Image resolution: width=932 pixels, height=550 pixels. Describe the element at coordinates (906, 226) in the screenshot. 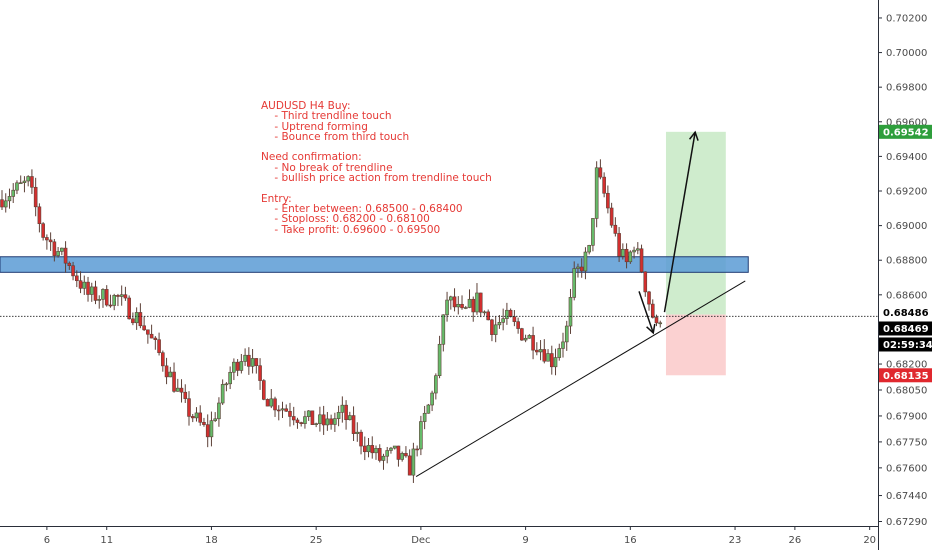

I see `y-tick-label: 0.69000` at that location.